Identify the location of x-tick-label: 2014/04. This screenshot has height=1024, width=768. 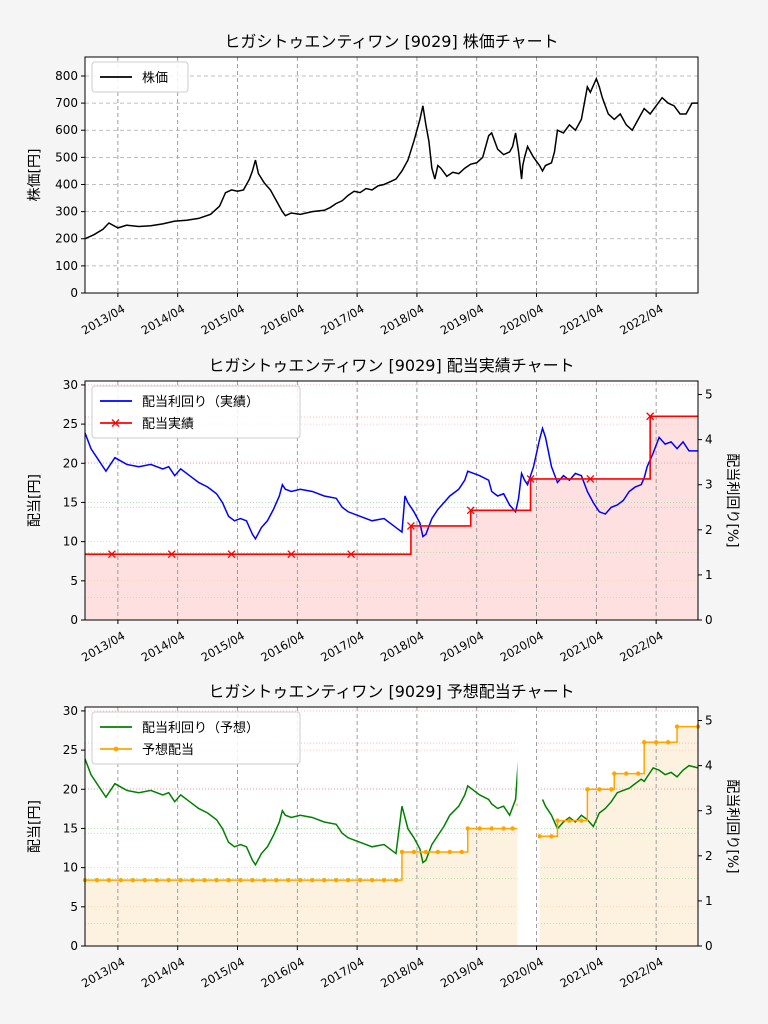
(163, 319).